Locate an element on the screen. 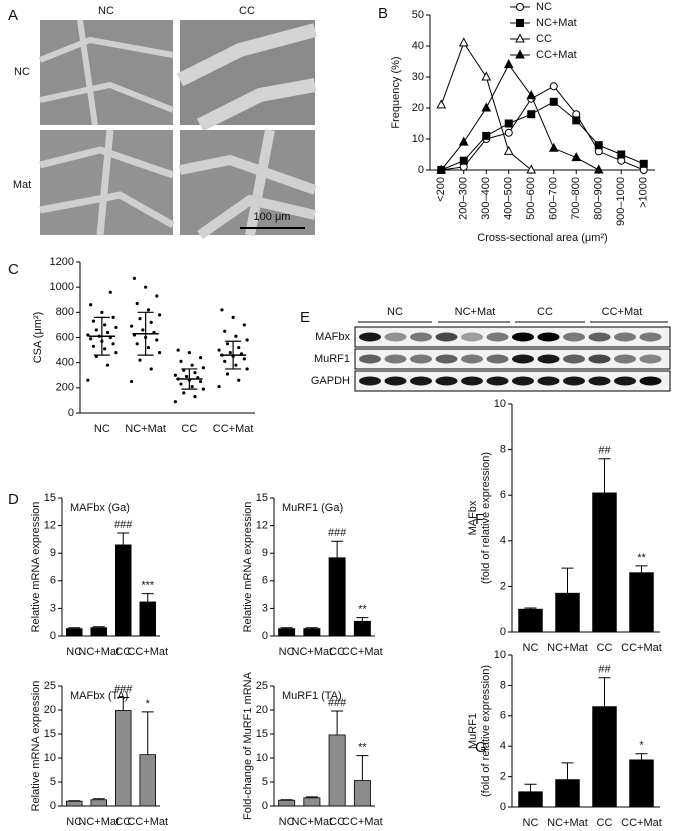 Image resolution: width=677 pixels, height=831 pixels. protein-label: MuRF1 is located at coordinates (332, 359).